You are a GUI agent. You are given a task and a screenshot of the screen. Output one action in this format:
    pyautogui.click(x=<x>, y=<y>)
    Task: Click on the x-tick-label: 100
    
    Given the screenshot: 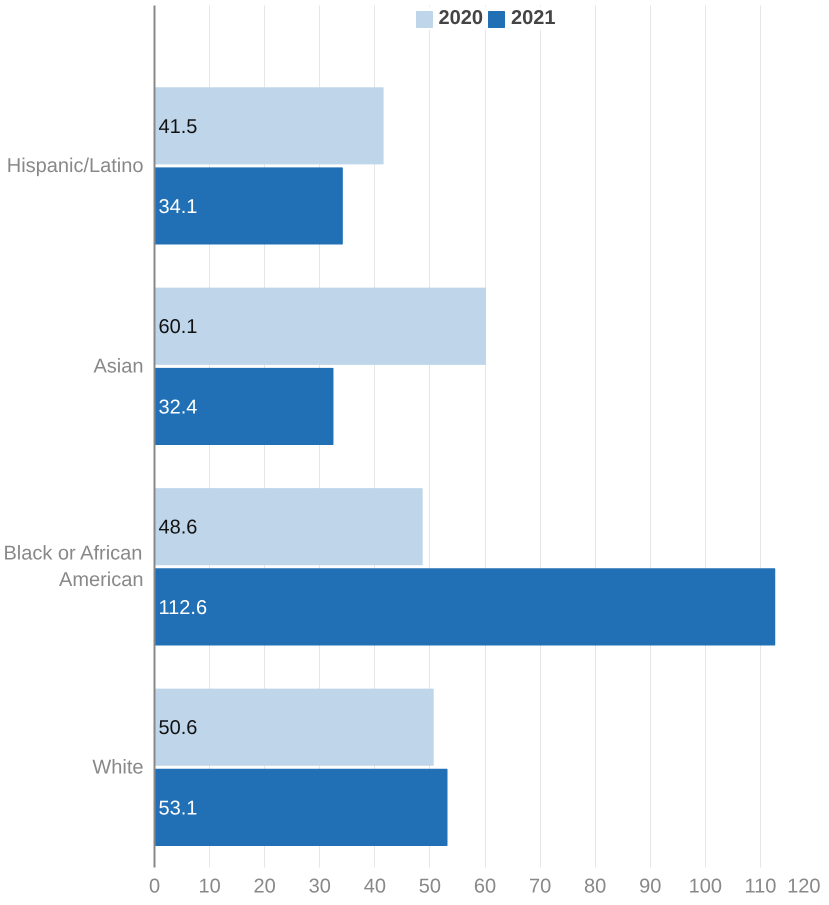 What is the action you would take?
    pyautogui.click(x=705, y=887)
    